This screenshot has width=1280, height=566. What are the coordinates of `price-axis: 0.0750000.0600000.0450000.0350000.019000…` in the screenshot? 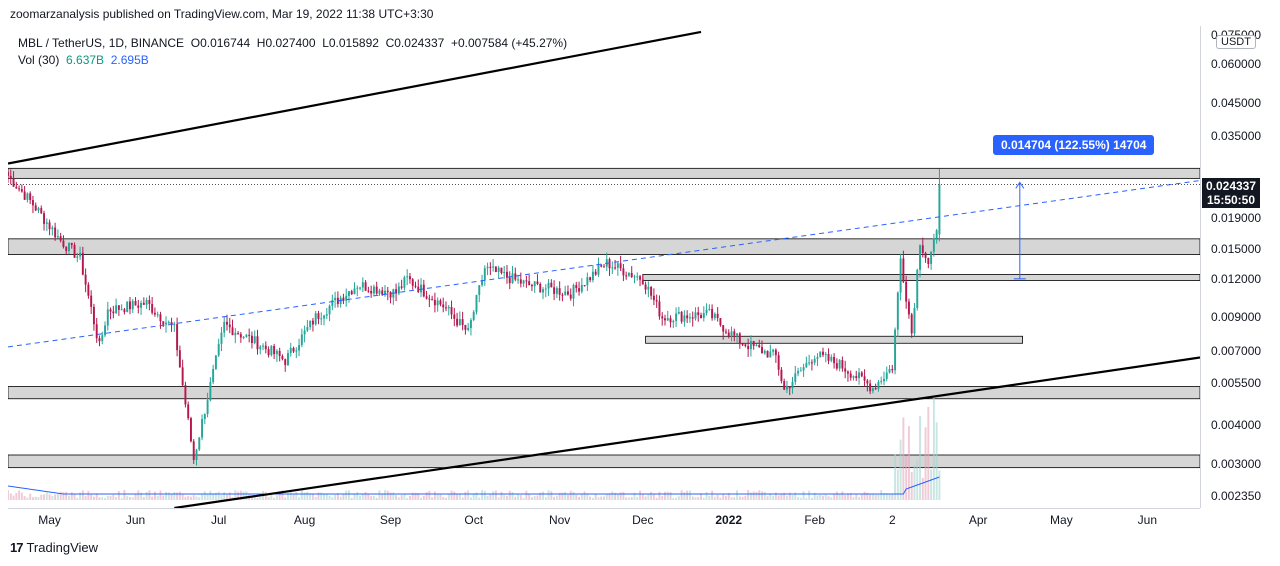 It's located at (1240, 267).